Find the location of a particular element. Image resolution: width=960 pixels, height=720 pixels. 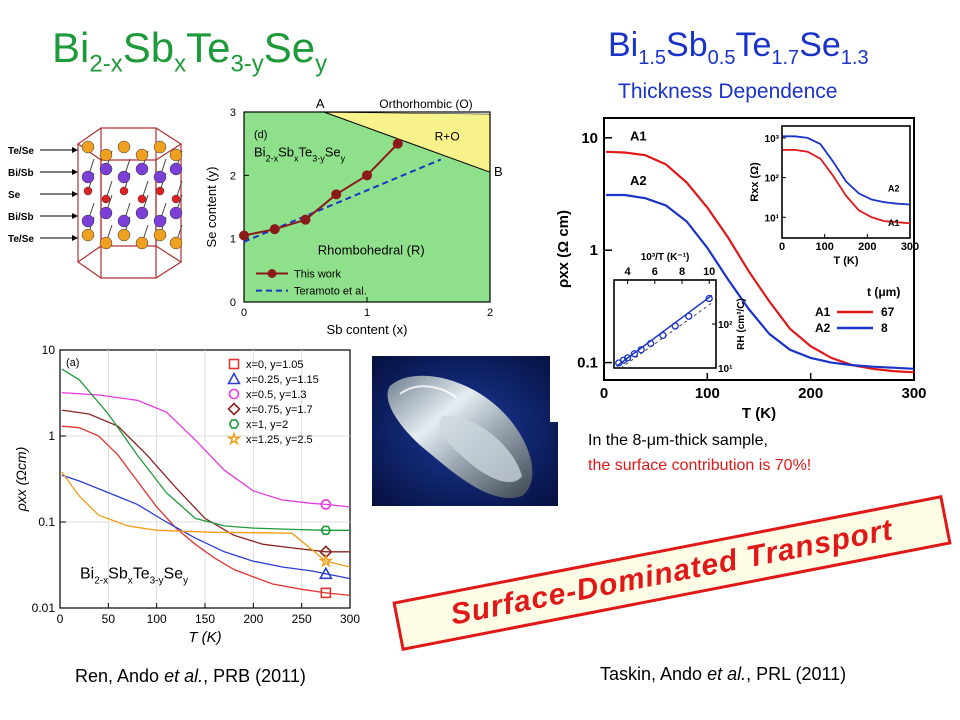

phase-inset-formula-part: Se is located at coordinates (333, 151).